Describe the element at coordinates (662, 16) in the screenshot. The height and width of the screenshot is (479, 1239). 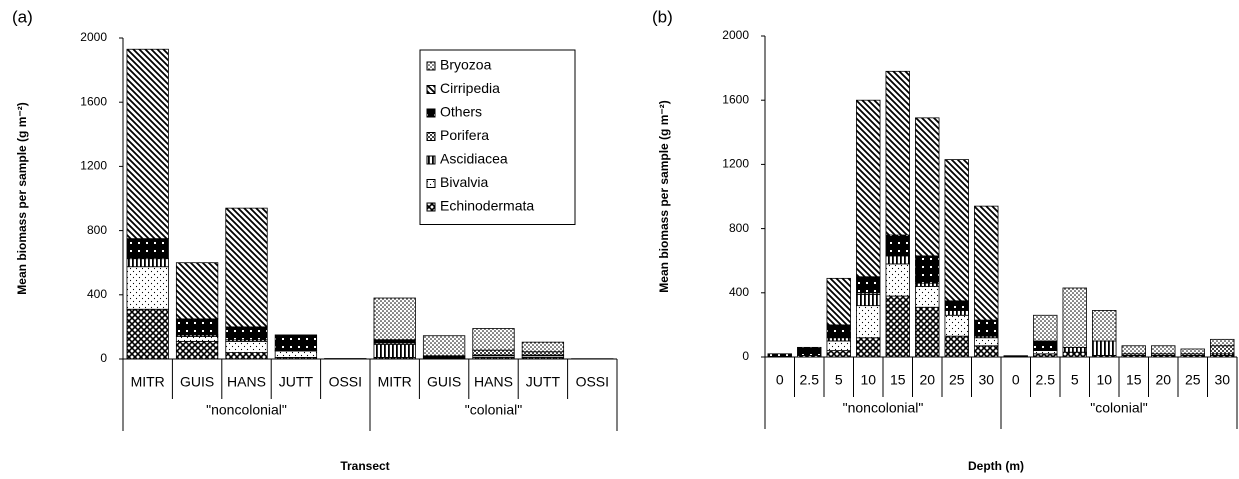
I see `panel-label: (b)` at that location.